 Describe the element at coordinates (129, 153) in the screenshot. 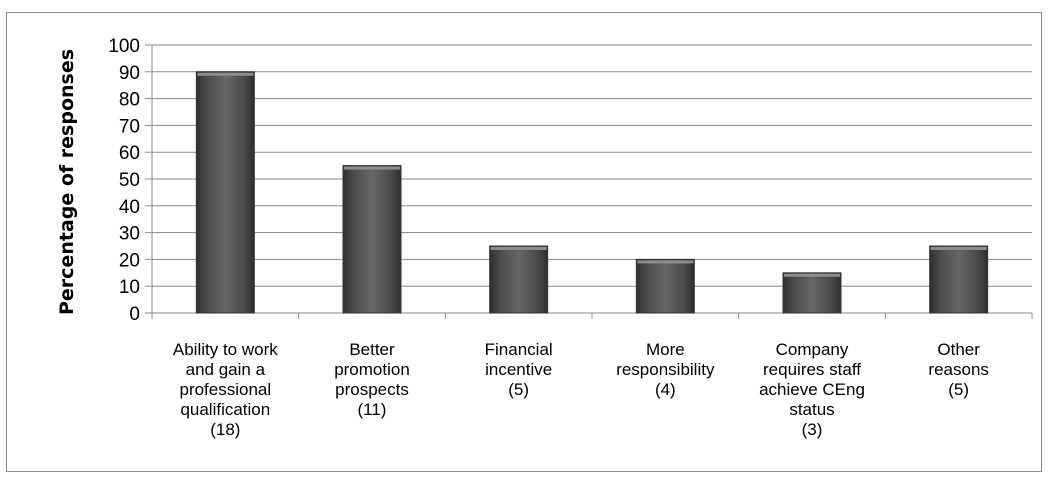

I see `y-tick-label: 60` at that location.